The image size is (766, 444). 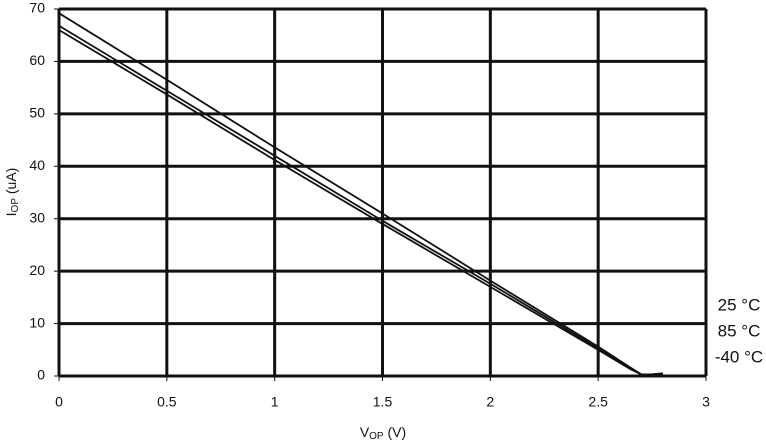 What do you see at coordinates (37, 270) in the screenshot?
I see `y-tick-label: 20` at bounding box center [37, 270].